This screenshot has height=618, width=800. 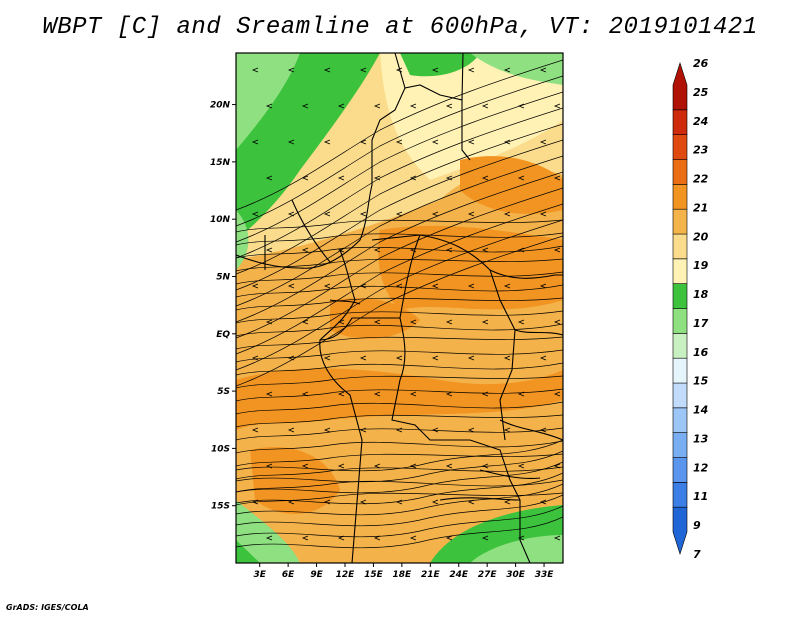 What do you see at coordinates (697, 525) in the screenshot?
I see `colorbar-label: 9` at bounding box center [697, 525].